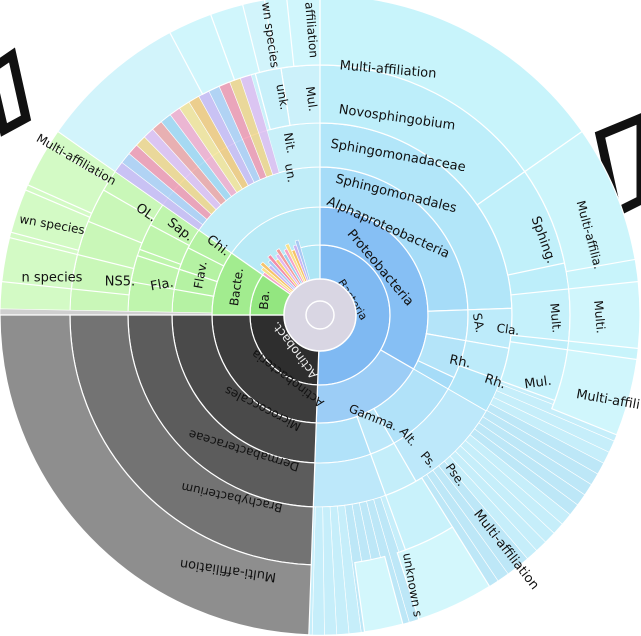 The image size is (641, 636). I want to click on segment-label-15: Mul., so click(537, 383).